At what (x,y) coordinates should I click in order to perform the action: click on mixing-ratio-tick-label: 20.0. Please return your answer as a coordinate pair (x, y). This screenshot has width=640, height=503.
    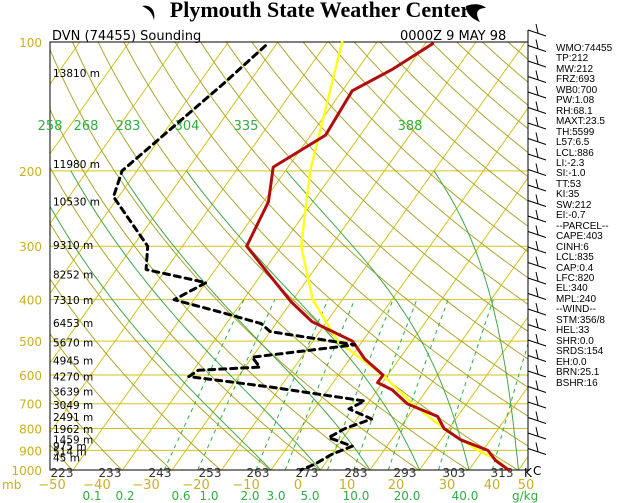
    Looking at the image, I should click on (407, 496).